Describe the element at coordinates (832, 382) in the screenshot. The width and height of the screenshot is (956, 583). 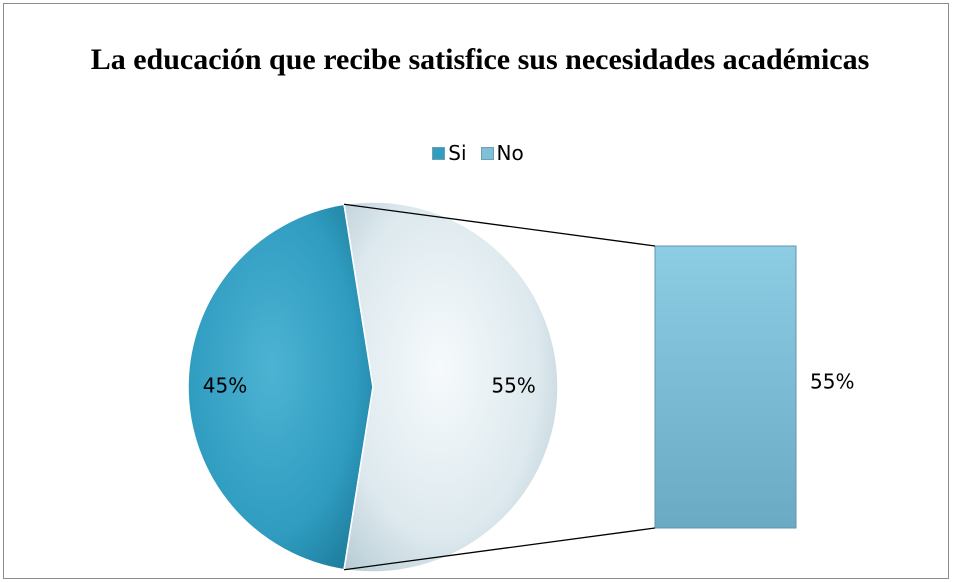
I see `data-label-bar: 55%` at that location.